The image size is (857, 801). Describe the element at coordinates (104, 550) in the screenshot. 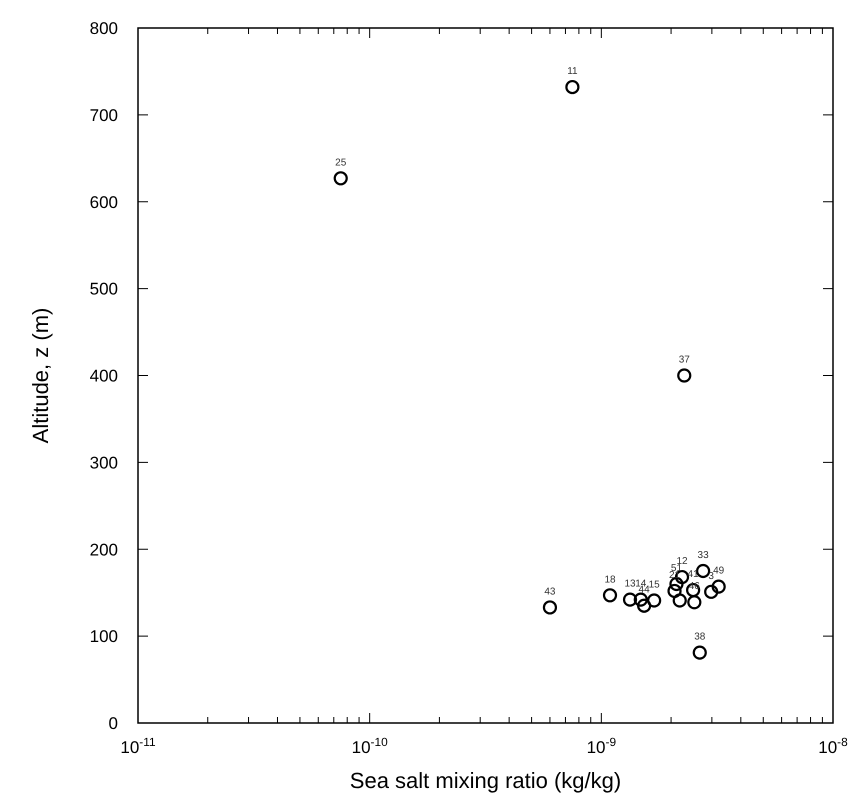

I see `y-tick-label: 200` at that location.